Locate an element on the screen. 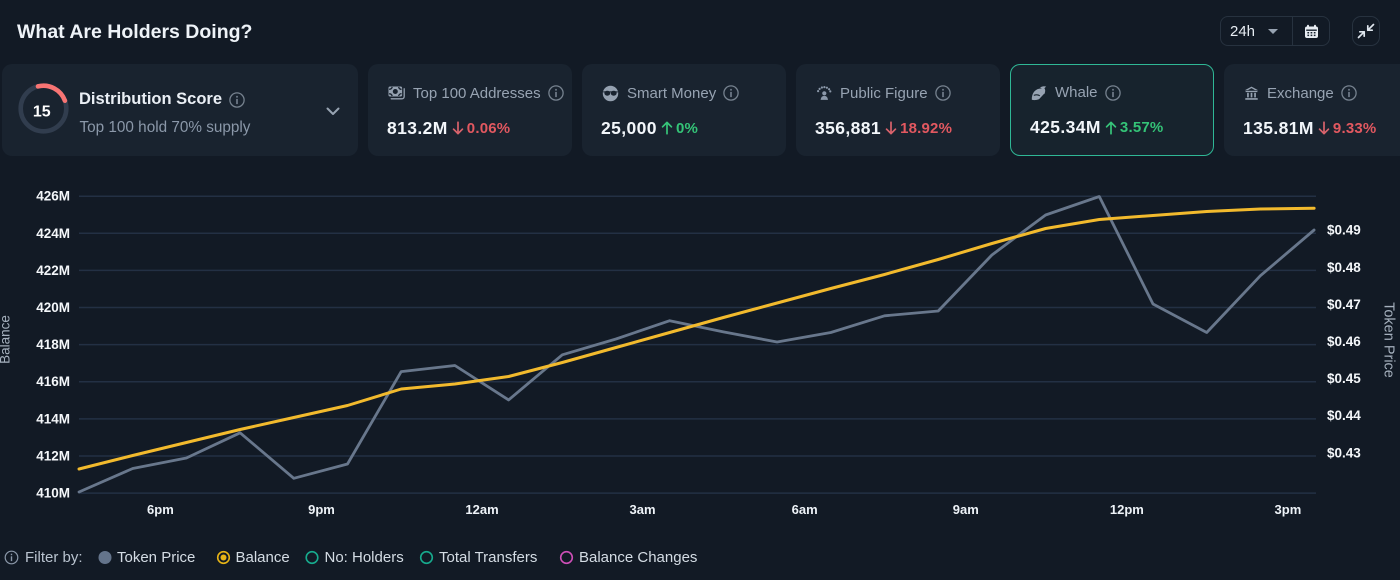 The height and width of the screenshot is (580, 1400). svg-text: $0.46 is located at coordinates (1344, 341).